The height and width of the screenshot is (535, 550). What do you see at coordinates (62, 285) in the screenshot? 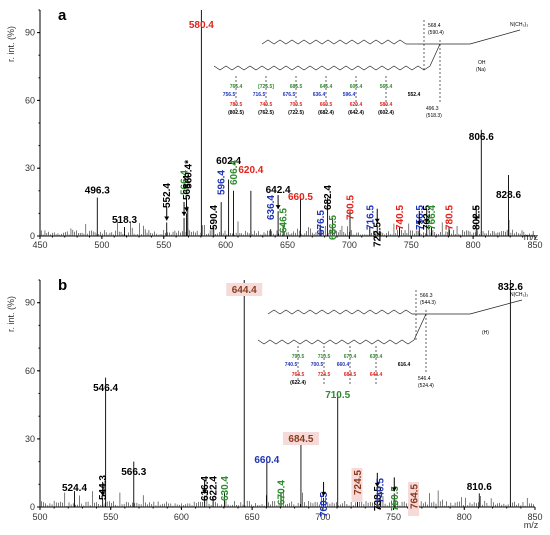
I see `panel-b-tag: b` at bounding box center [62, 285].